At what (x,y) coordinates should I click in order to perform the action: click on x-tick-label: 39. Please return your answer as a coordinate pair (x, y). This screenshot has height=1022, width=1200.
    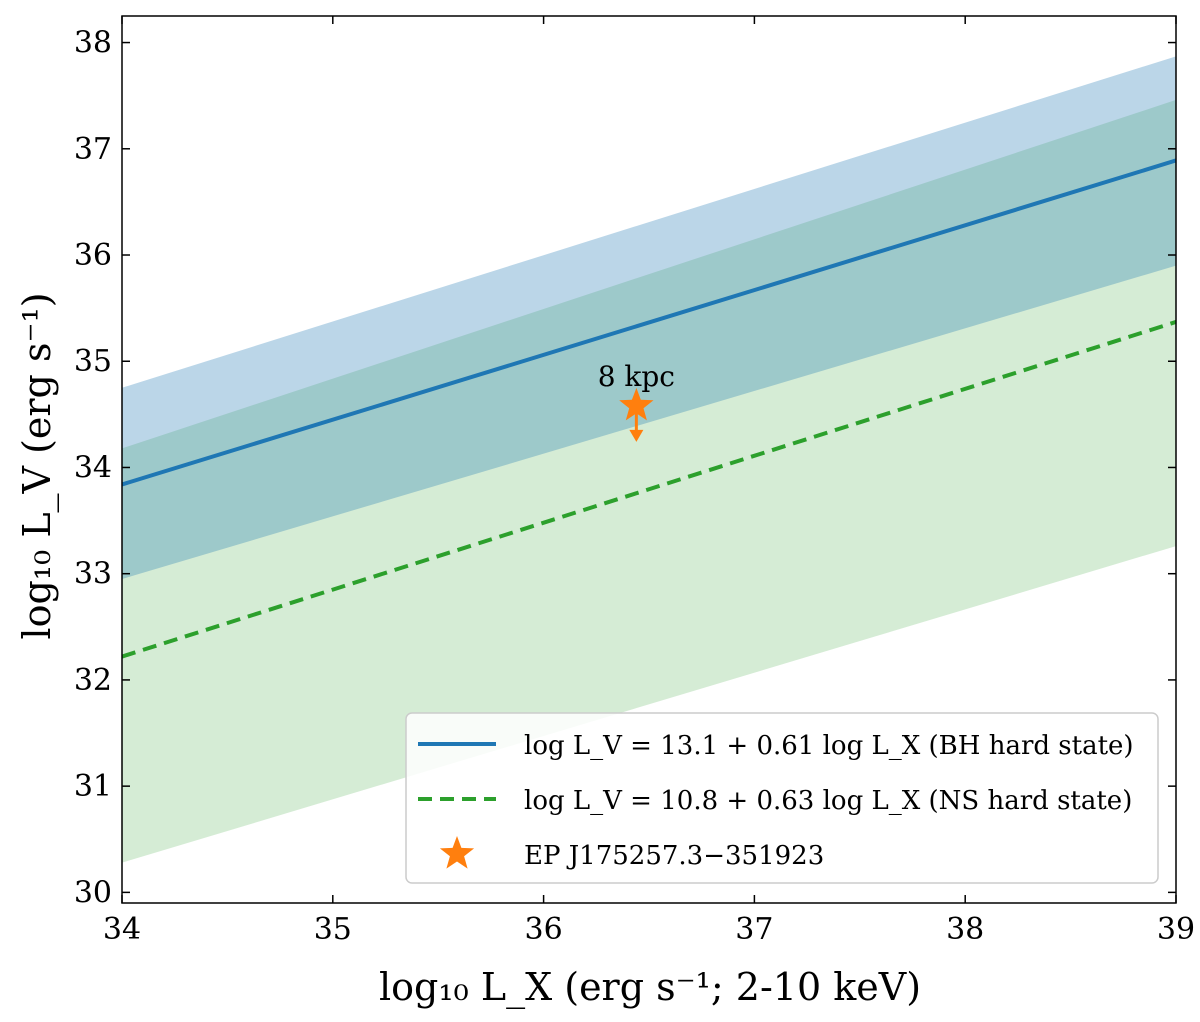
    Looking at the image, I should click on (1176, 929).